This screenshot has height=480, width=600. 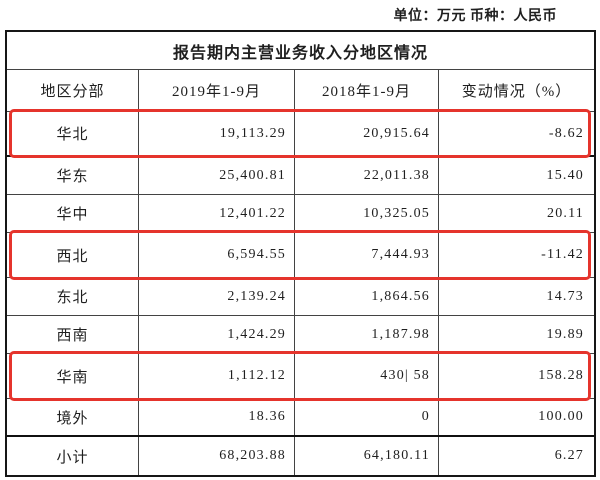 I want to click on change-percent-cell: 19.89, so click(x=565, y=334).